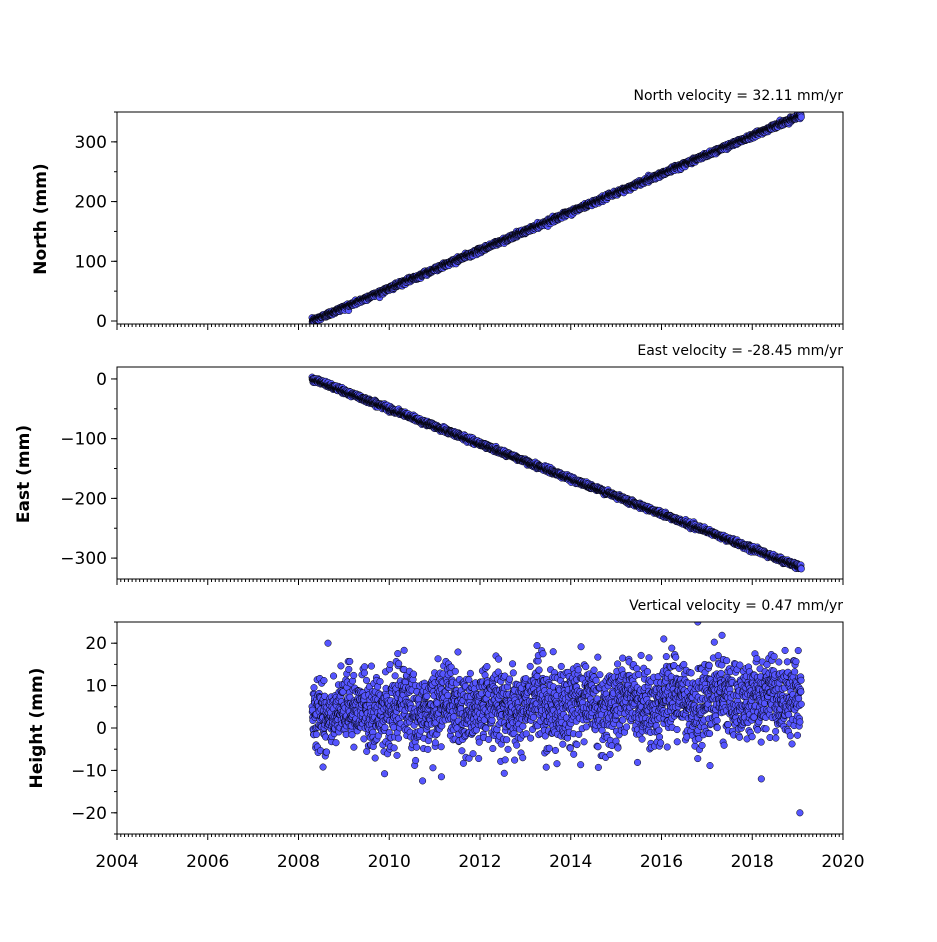  I want to click on north-y-tick-label: 200, so click(91, 203).